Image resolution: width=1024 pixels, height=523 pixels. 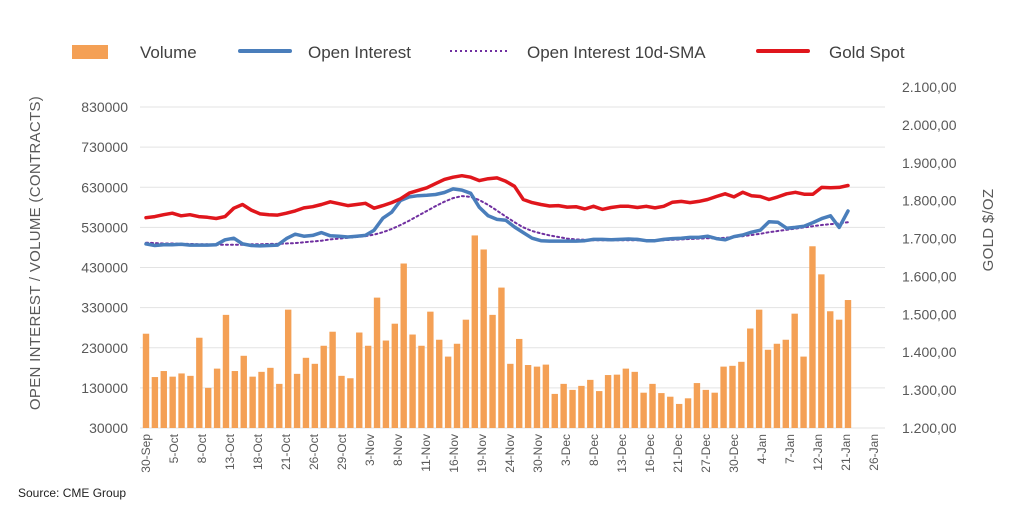 What do you see at coordinates (790, 449) in the screenshot?
I see `x-tick-label: 7-Jan` at bounding box center [790, 449].